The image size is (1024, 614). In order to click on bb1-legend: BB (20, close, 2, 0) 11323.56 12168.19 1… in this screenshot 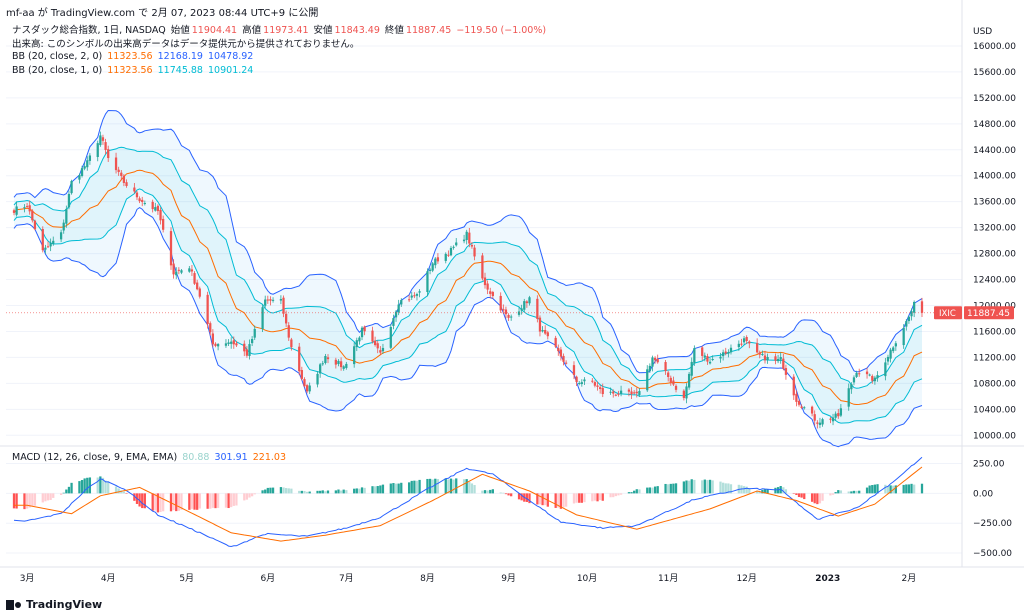, I will do `click(133, 56)`.